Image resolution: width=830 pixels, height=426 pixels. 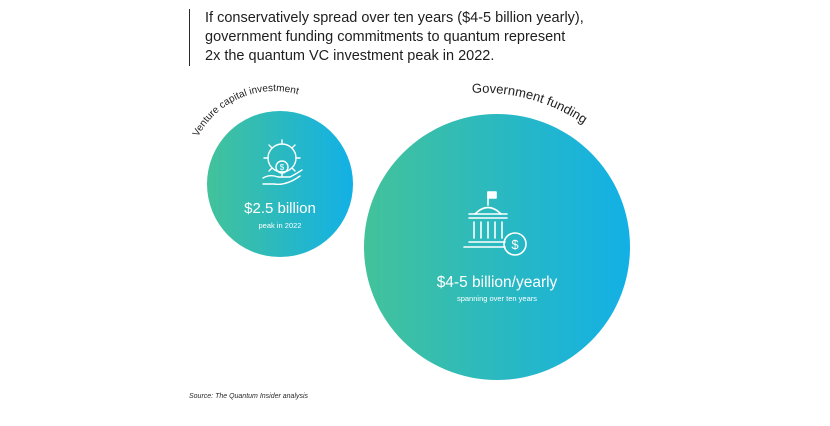 I want to click on government-value-label: $4-5 billion/yearly, so click(x=497, y=282).